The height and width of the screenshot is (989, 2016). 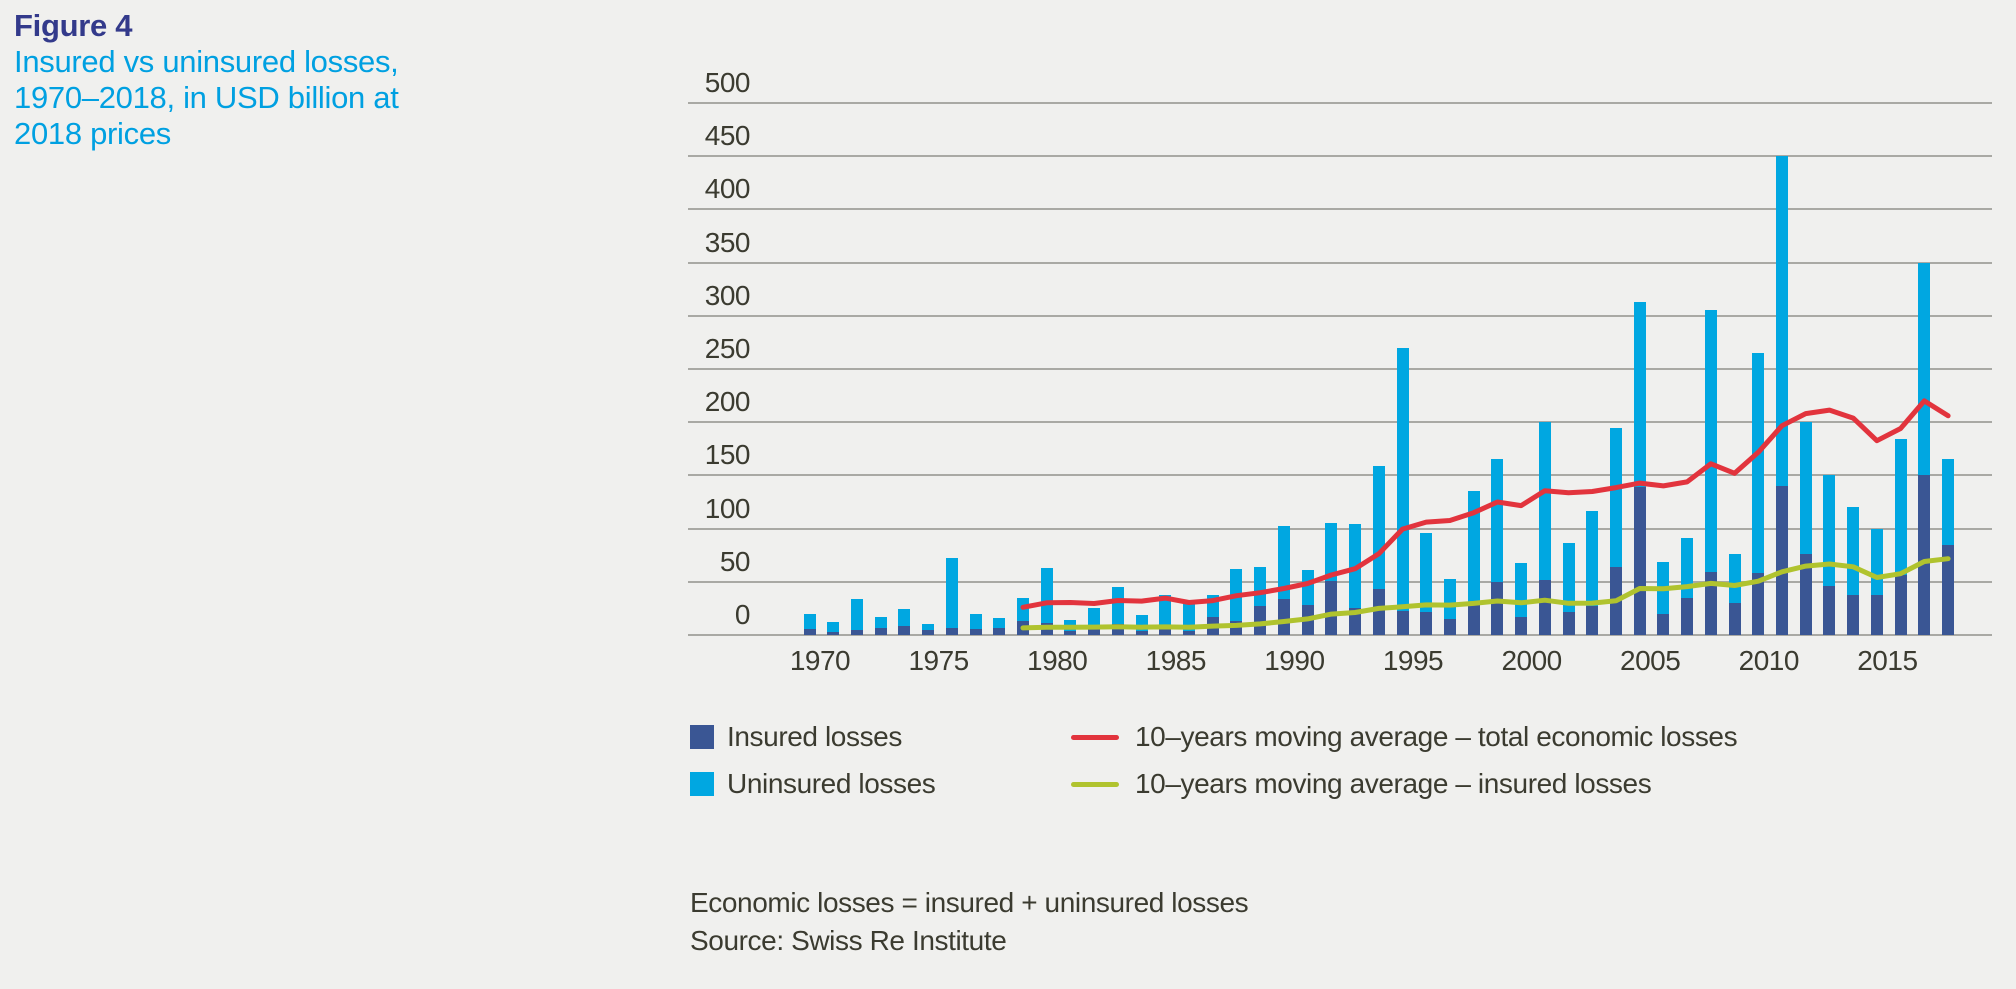 What do you see at coordinates (880, 622) in the screenshot?
I see `bar-1973-uninsured` at bounding box center [880, 622].